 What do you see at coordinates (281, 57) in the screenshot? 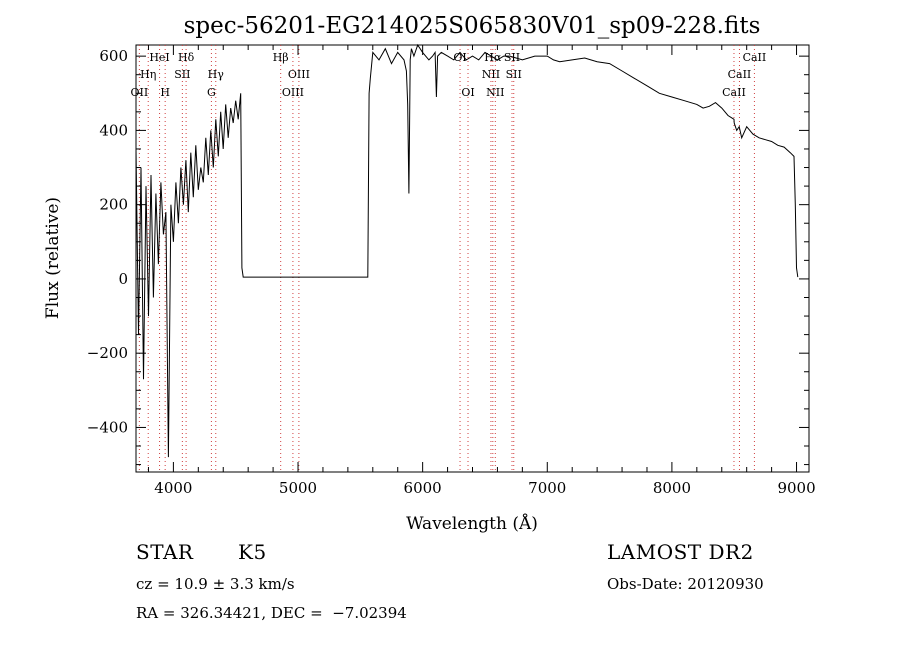
I see `reference-line-label: Hβ` at bounding box center [281, 57].